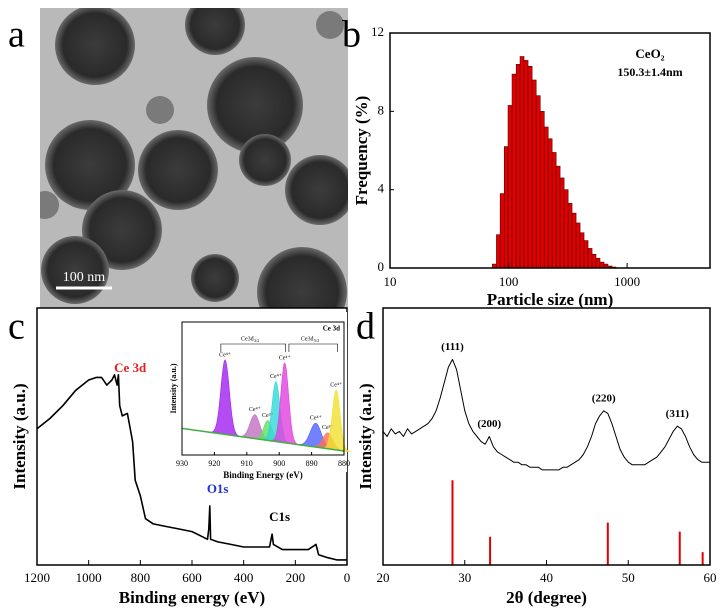 The width and height of the screenshot is (727, 616). Describe the element at coordinates (546, 577) in the screenshot. I see `x-tick-label: 40` at that location.